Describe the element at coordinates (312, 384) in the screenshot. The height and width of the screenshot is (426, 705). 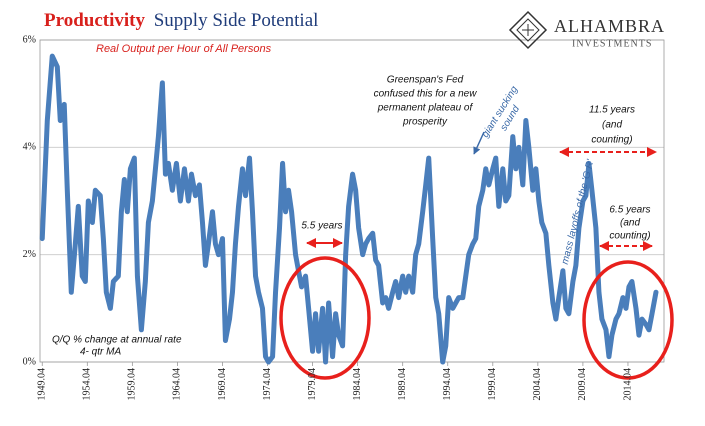
I see `x-tick-label: 1979.04` at that location.